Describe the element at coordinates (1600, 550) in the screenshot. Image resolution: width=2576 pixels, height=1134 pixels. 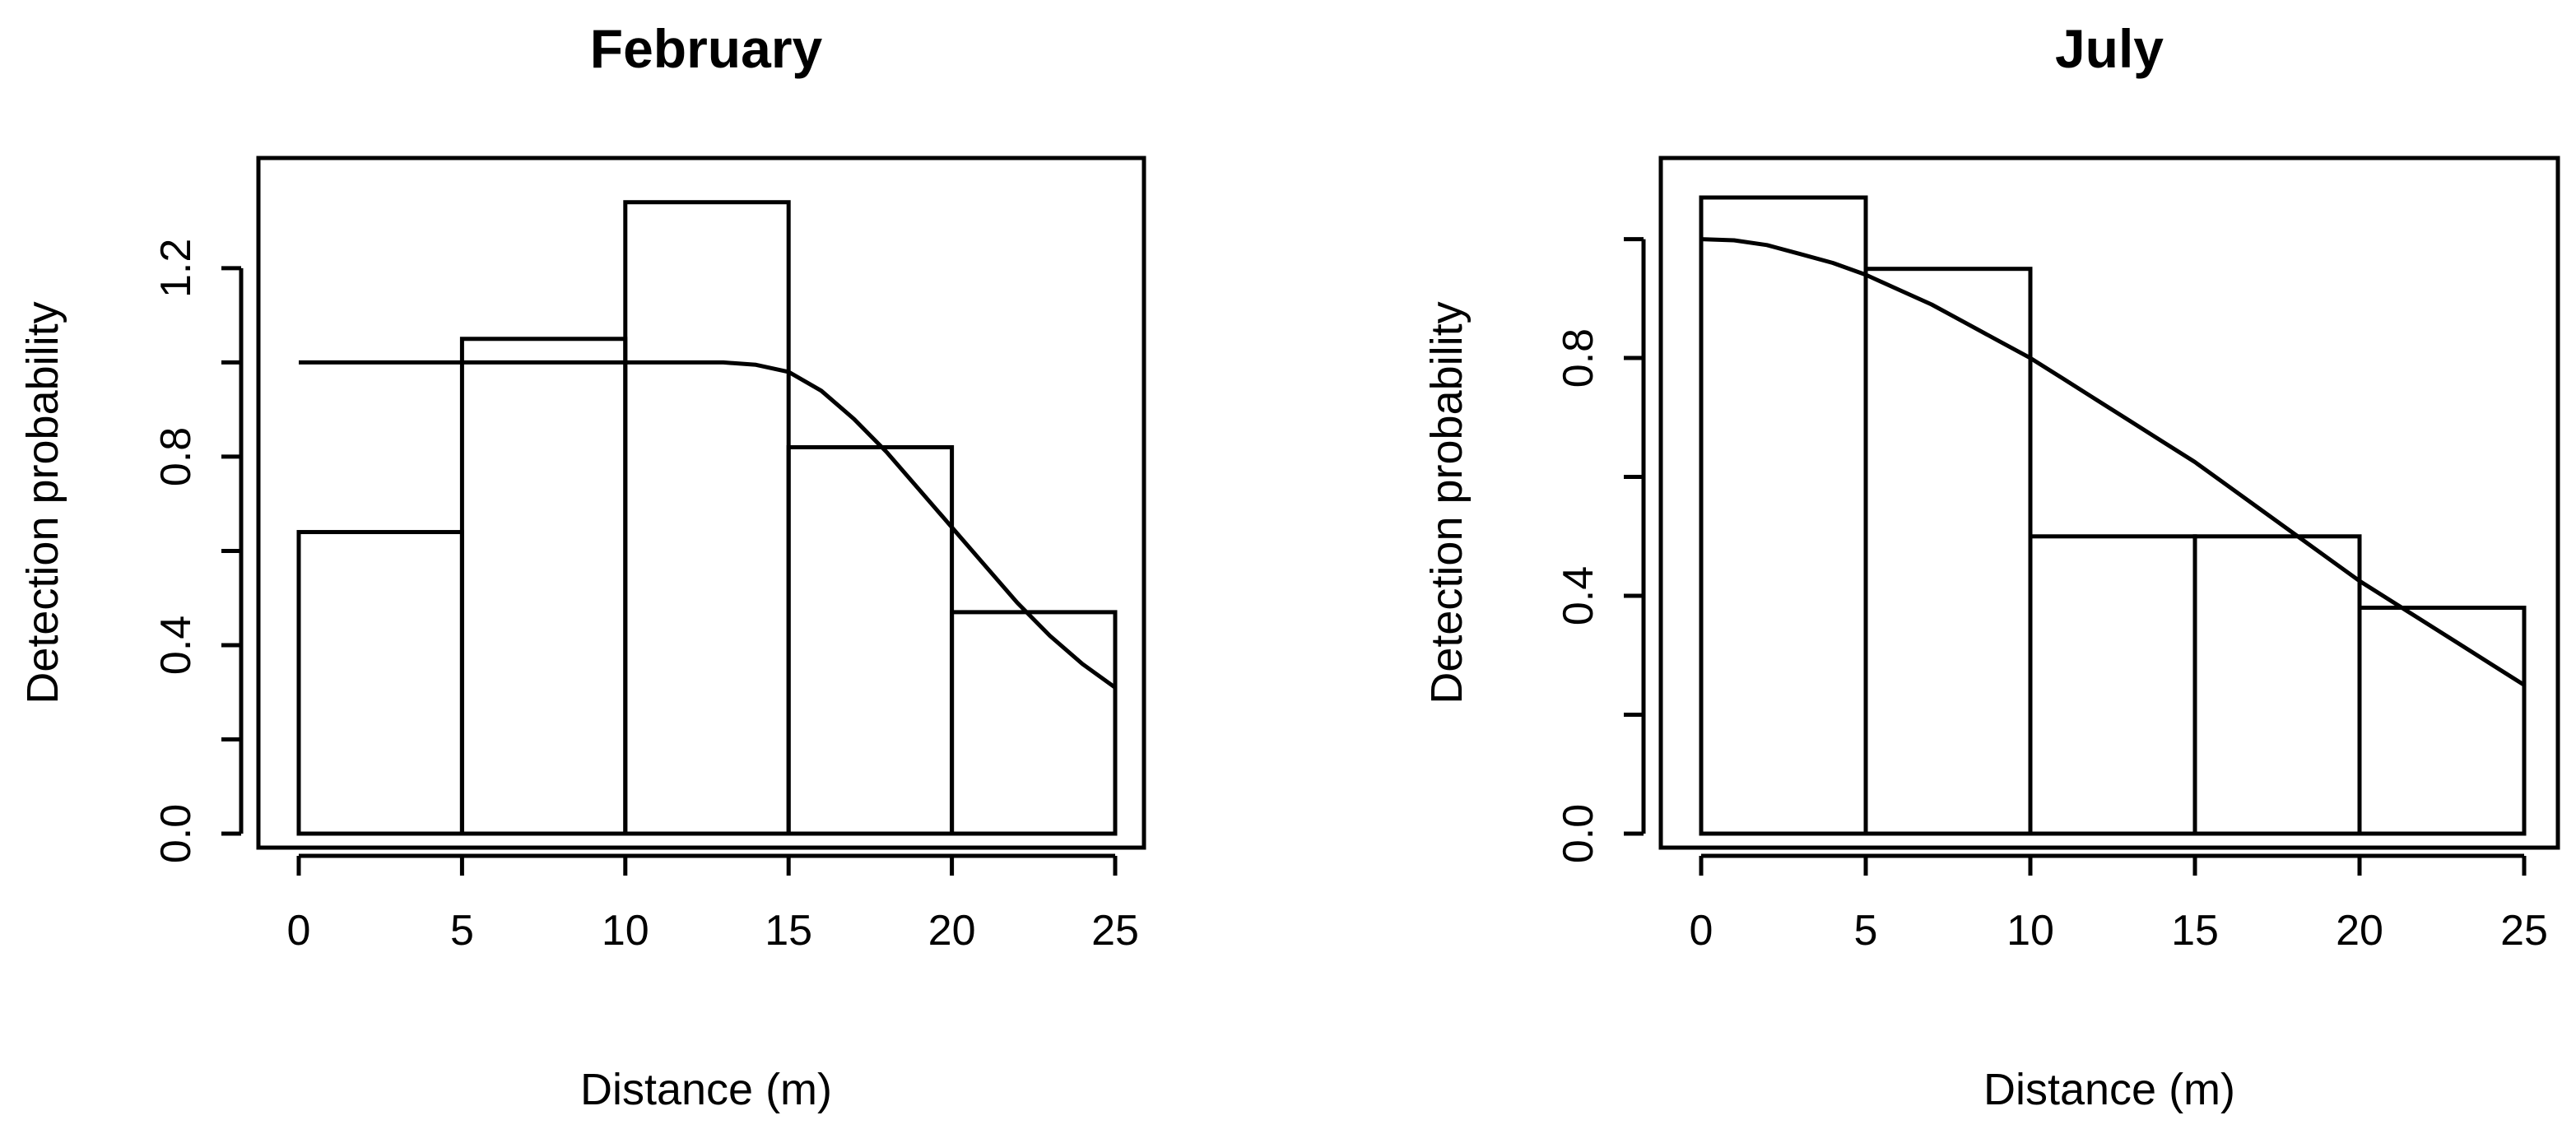
I see `y-axis: 0.0 0.4 0.8` at that location.